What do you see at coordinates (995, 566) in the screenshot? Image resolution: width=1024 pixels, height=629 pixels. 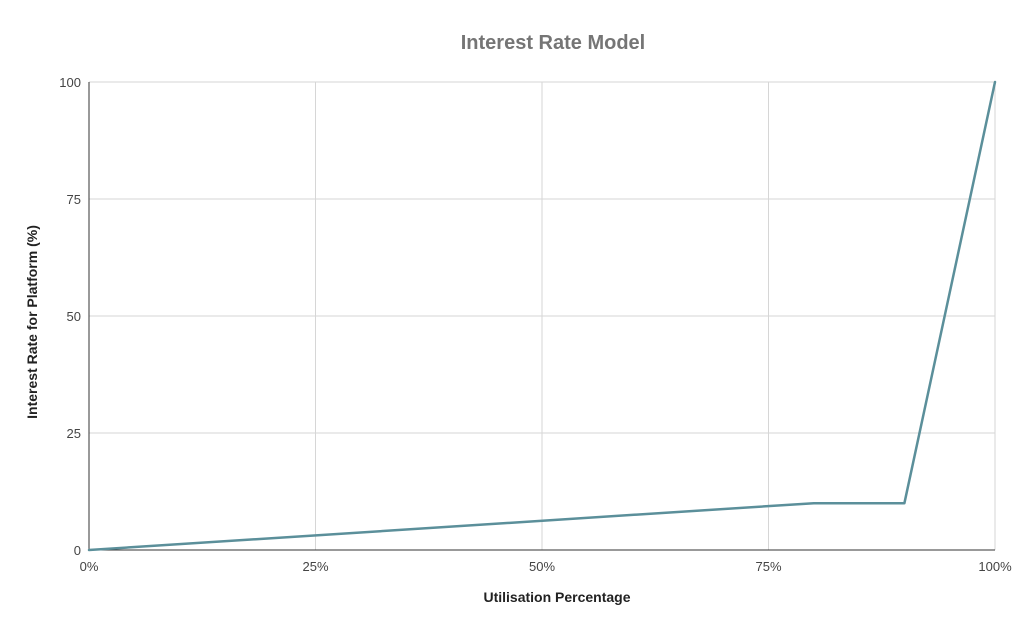 I see `x-tick-label: 100%` at bounding box center [995, 566].